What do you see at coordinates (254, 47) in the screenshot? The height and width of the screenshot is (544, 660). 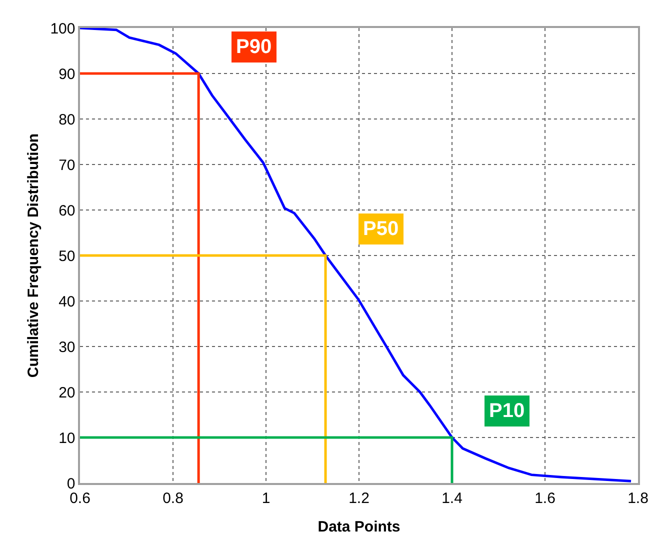 I see `text: P90` at bounding box center [254, 47].